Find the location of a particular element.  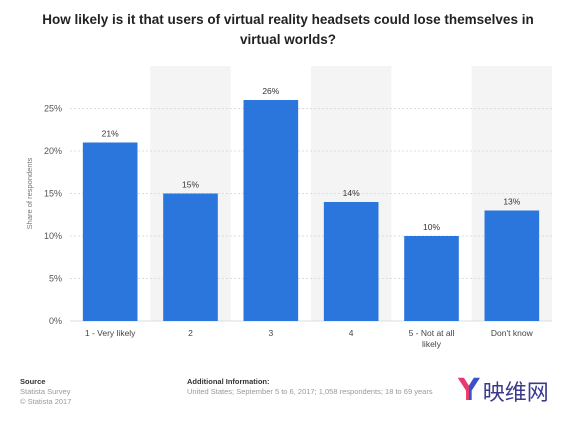

source-line-copyright: © Statista 2017 is located at coordinates (46, 401).